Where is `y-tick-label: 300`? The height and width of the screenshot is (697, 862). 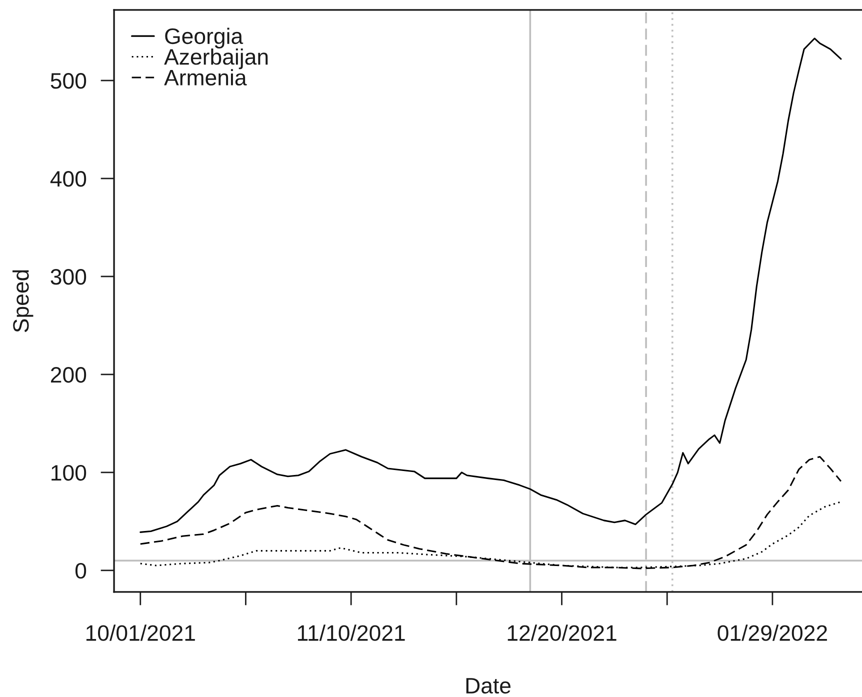 y-tick-label: 300 is located at coordinates (68, 277).